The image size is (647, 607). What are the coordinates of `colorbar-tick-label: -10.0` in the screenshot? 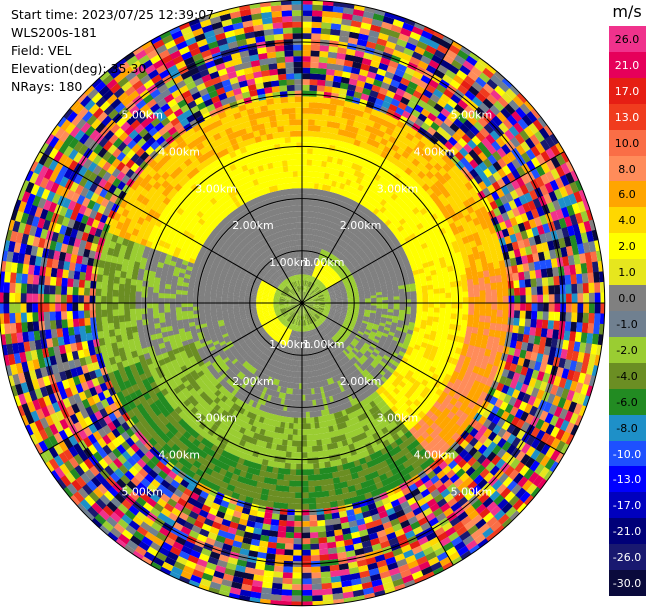 It's located at (627, 454).